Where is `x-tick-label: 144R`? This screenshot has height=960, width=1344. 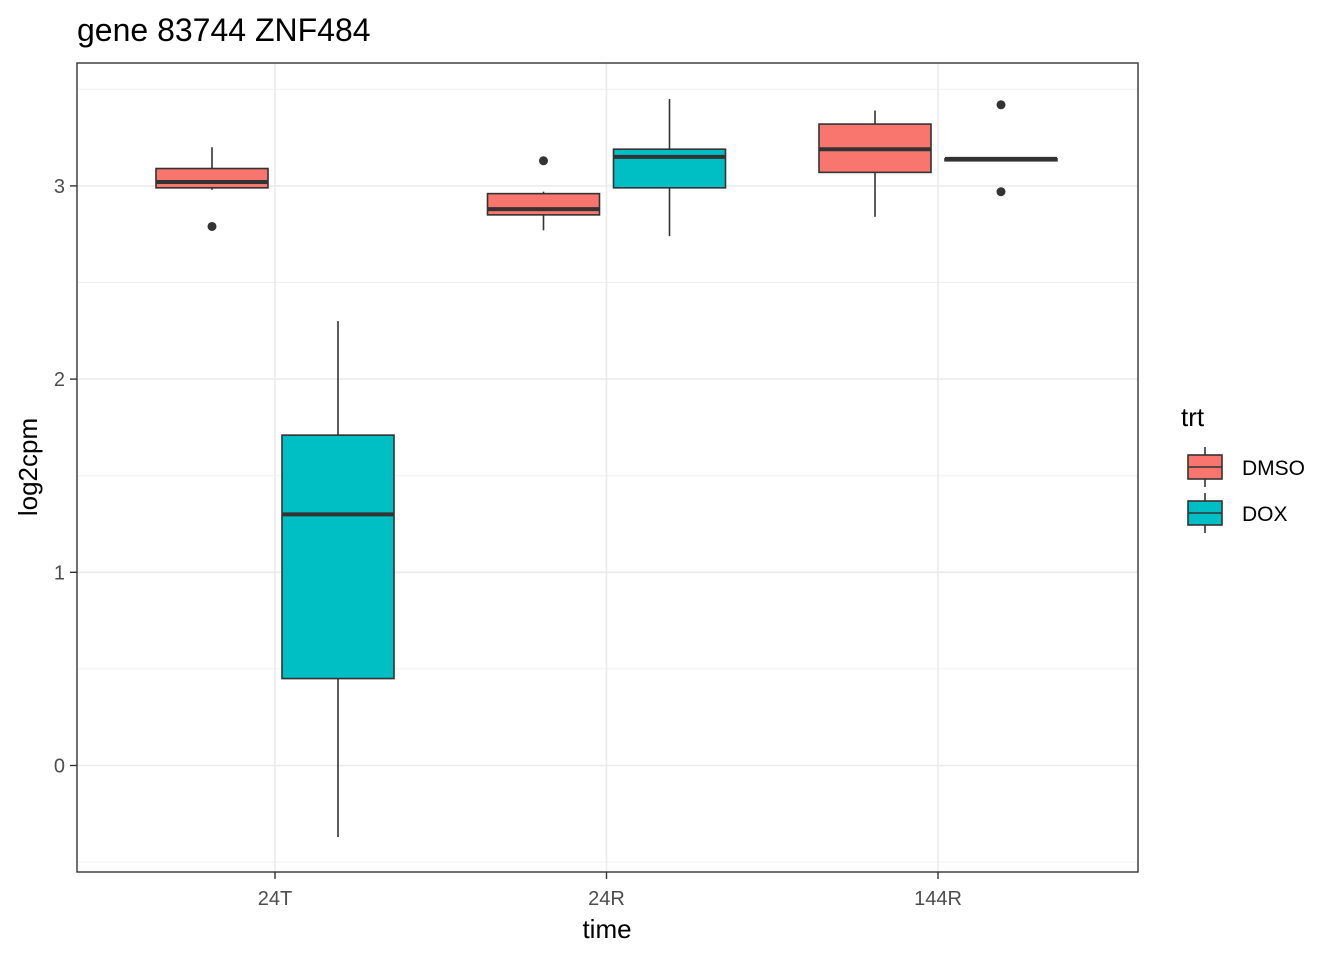
x-tick-label: 144R is located at coordinates (938, 899).